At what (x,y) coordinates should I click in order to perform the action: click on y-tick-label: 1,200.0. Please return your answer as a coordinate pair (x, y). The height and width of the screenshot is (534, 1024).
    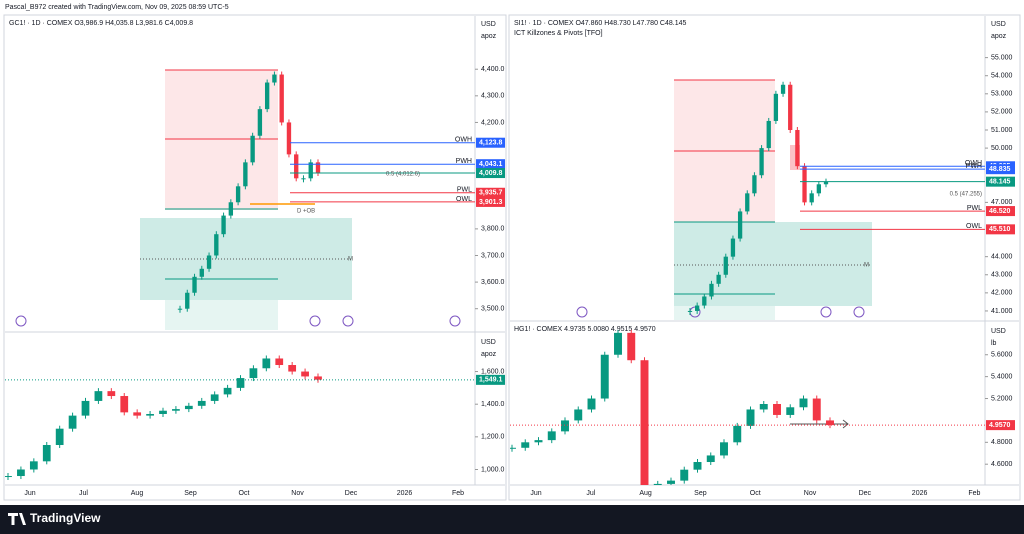
    Looking at the image, I should click on (492, 437).